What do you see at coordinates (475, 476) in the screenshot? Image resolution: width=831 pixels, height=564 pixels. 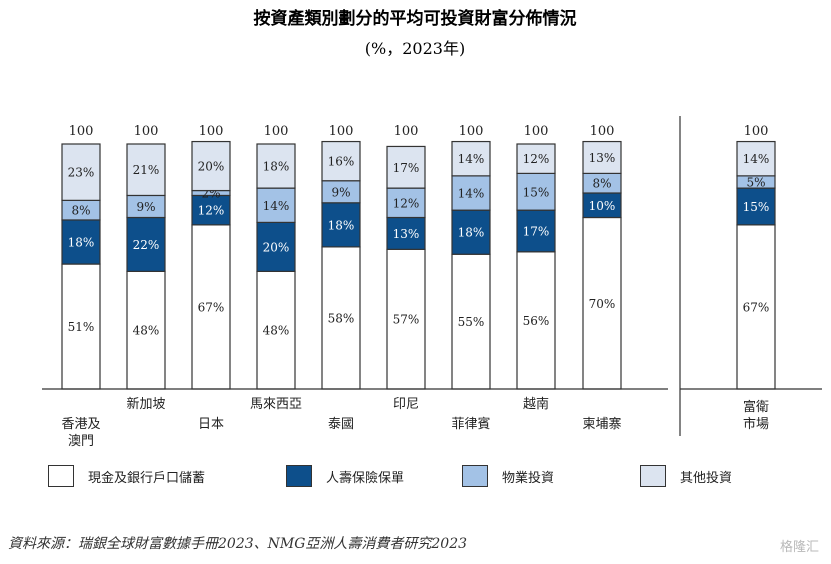 I see `legend-swatch-property` at bounding box center [475, 476].